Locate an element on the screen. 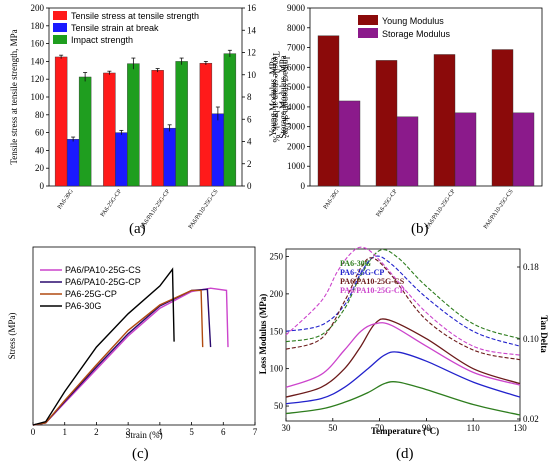 The width and height of the screenshot is (550, 465). panel-a-left-tick-label: 180 is located at coordinates (38, 26).